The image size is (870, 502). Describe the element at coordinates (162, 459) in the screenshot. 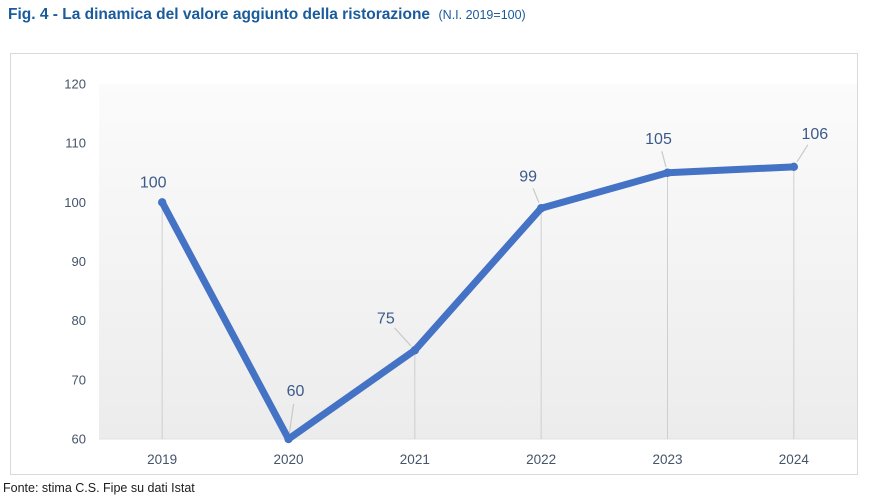

I see `x-tick-label: 2019` at that location.